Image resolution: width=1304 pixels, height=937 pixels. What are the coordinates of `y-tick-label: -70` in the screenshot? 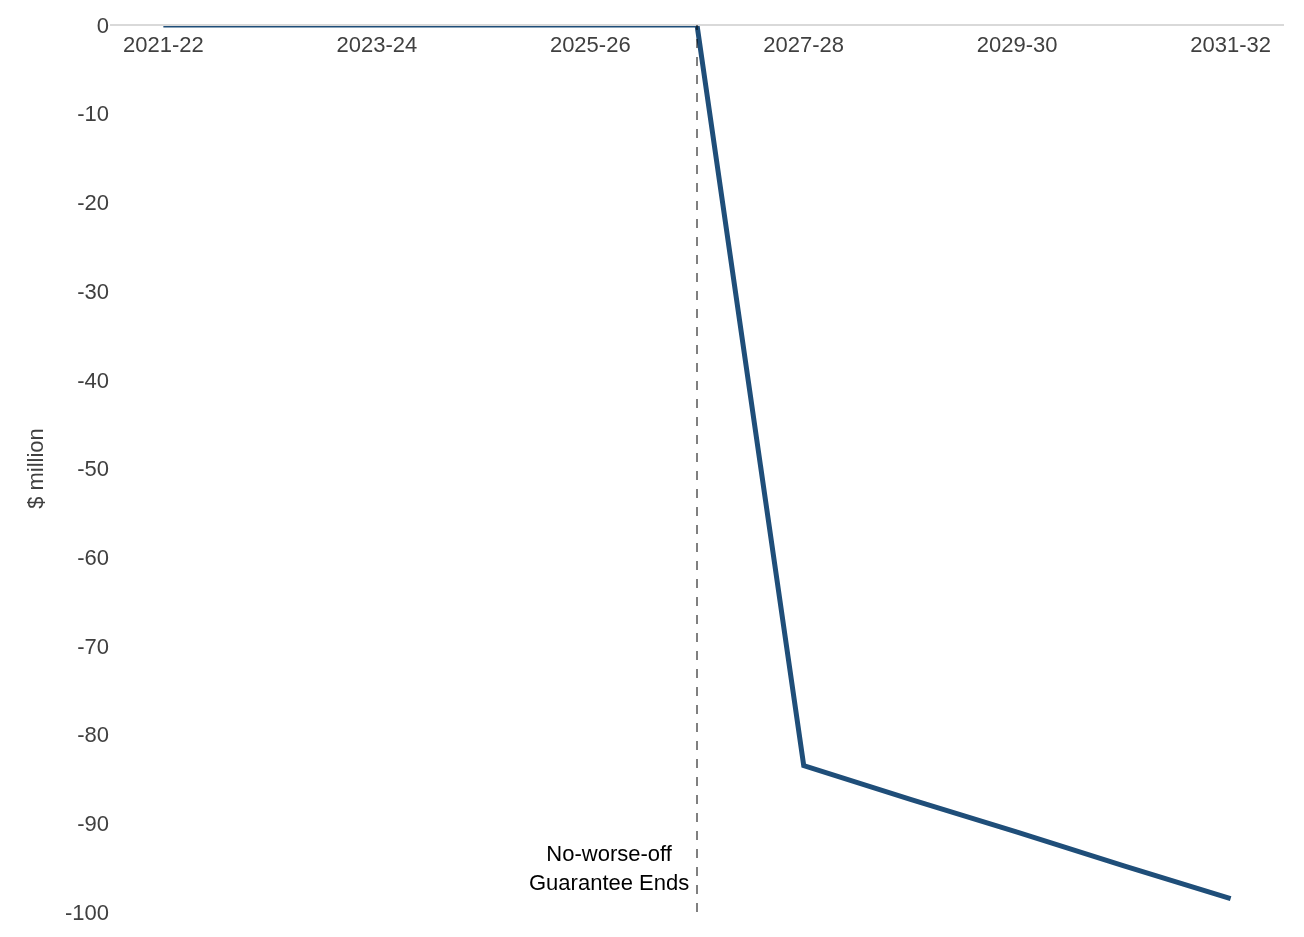 It's located at (93, 646).